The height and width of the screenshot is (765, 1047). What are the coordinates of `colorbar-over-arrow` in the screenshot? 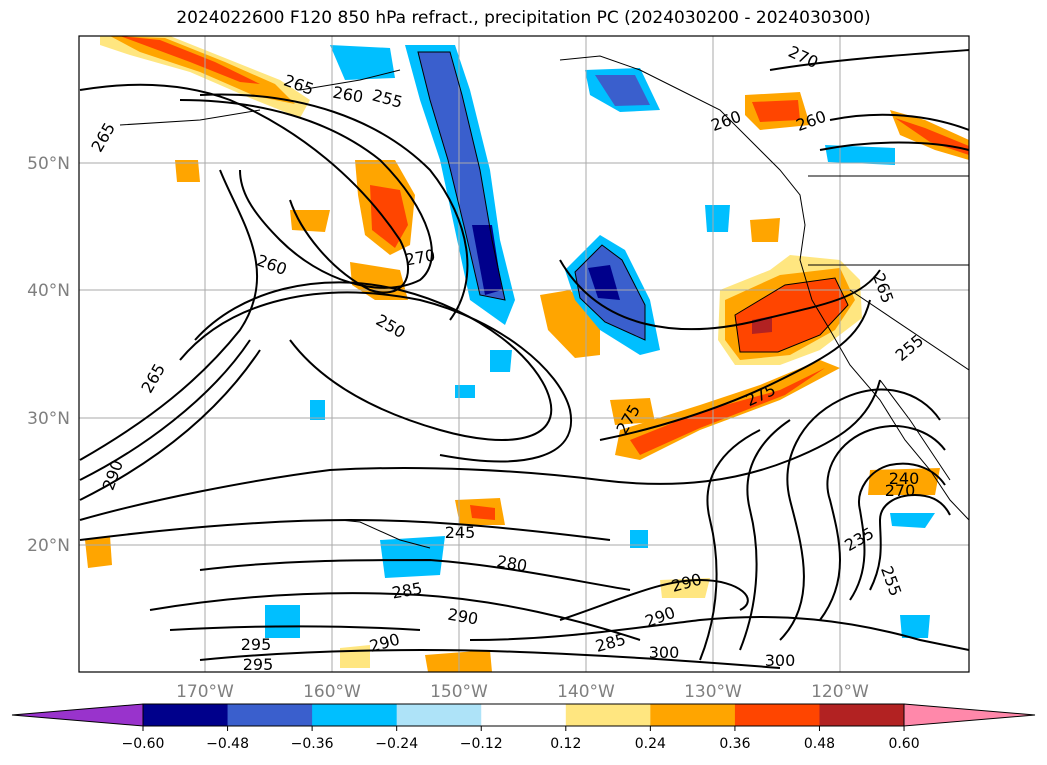 It's located at (969, 715).